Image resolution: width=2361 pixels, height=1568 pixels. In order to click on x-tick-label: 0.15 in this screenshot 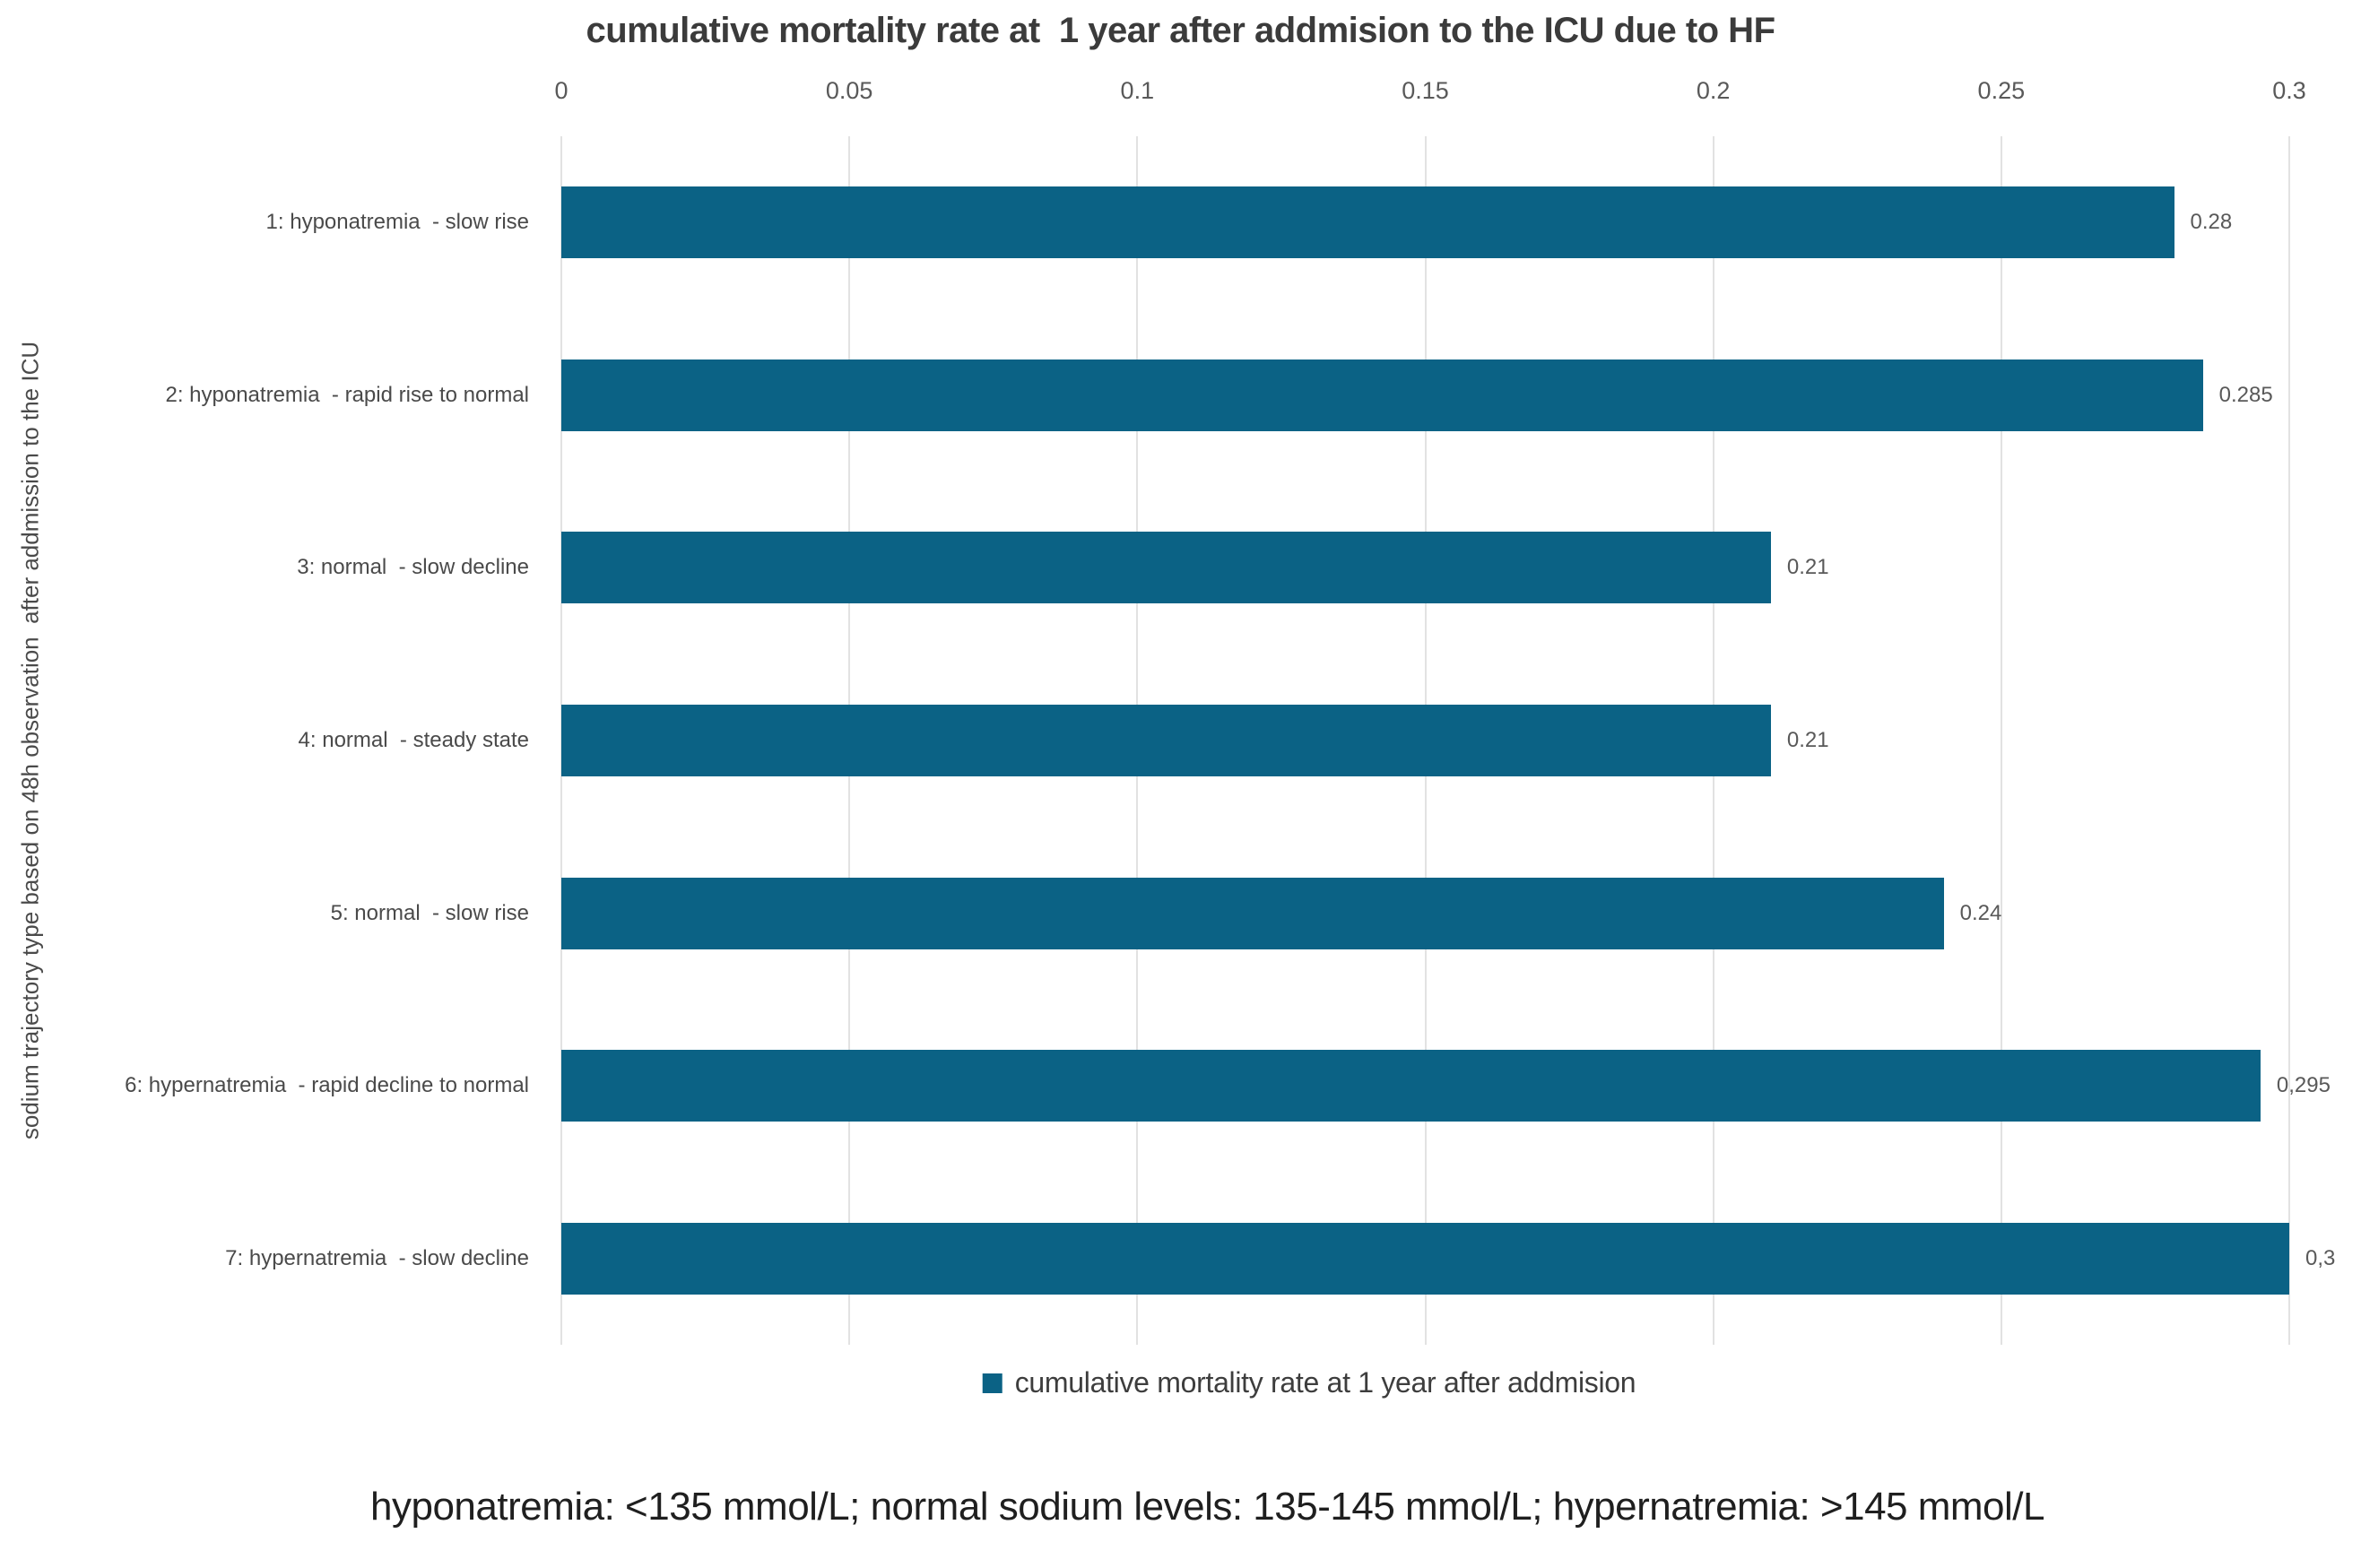, I will do `click(1425, 90)`.